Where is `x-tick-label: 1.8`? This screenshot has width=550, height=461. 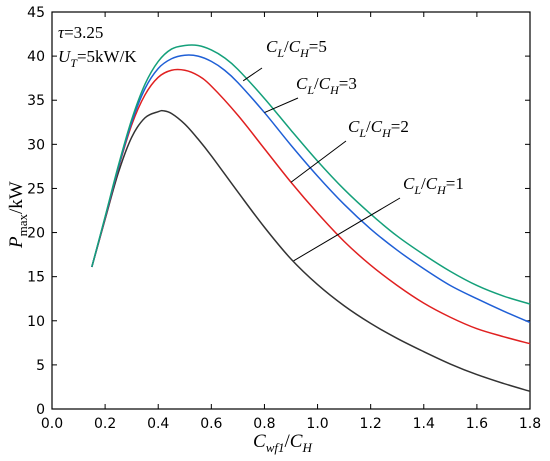 x-tick-label: 1.8 is located at coordinates (530, 424).